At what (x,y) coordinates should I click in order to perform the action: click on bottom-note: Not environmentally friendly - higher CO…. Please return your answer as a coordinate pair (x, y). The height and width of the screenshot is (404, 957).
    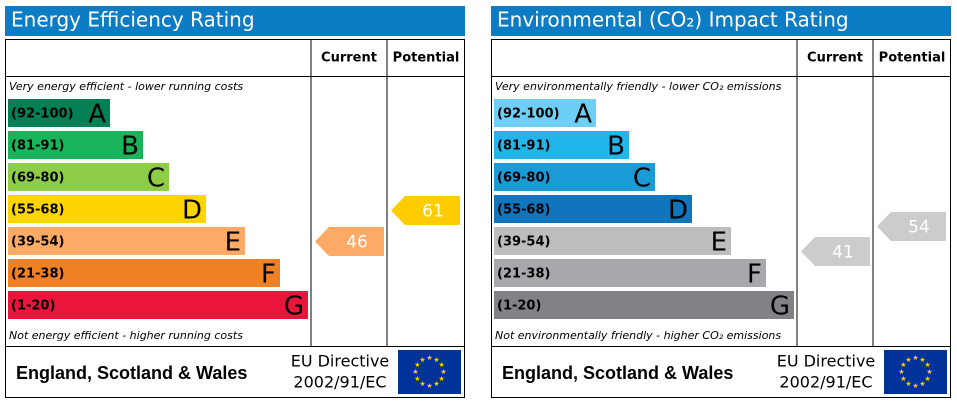
    Looking at the image, I should click on (638, 335).